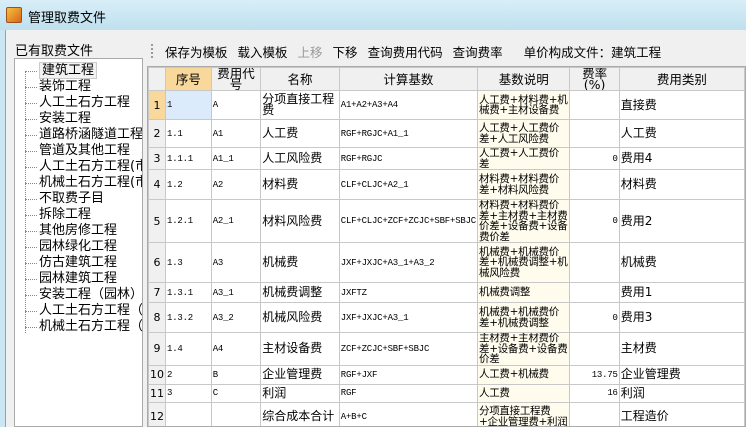 The height and width of the screenshot is (427, 746). I want to click on name-cell: 人工风险费, so click(300, 158).